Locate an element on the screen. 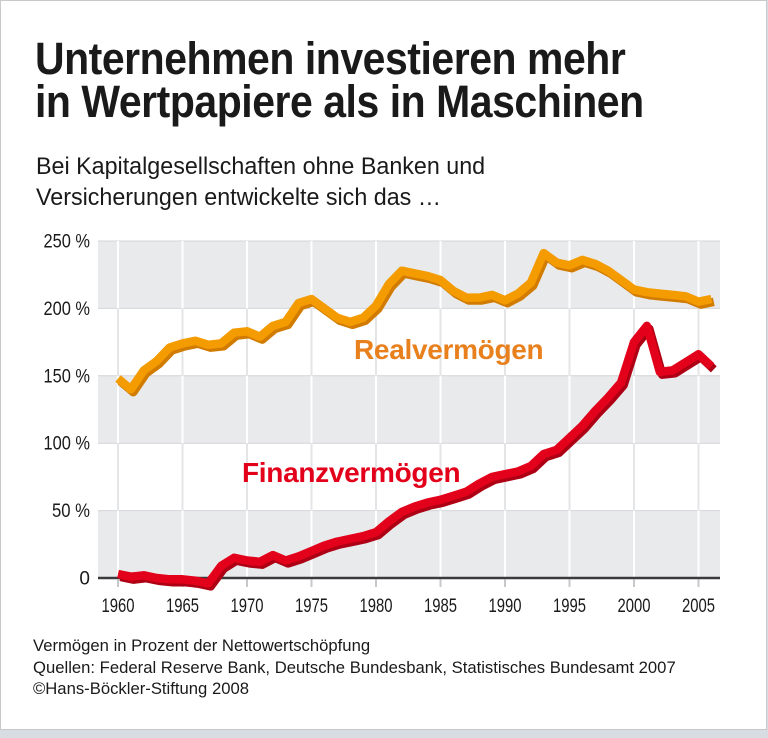 Image resolution: width=768 pixels, height=738 pixels. y-axis-labels: 0 50 % 100 % 150 % 200 % 250 % is located at coordinates (67, 411).